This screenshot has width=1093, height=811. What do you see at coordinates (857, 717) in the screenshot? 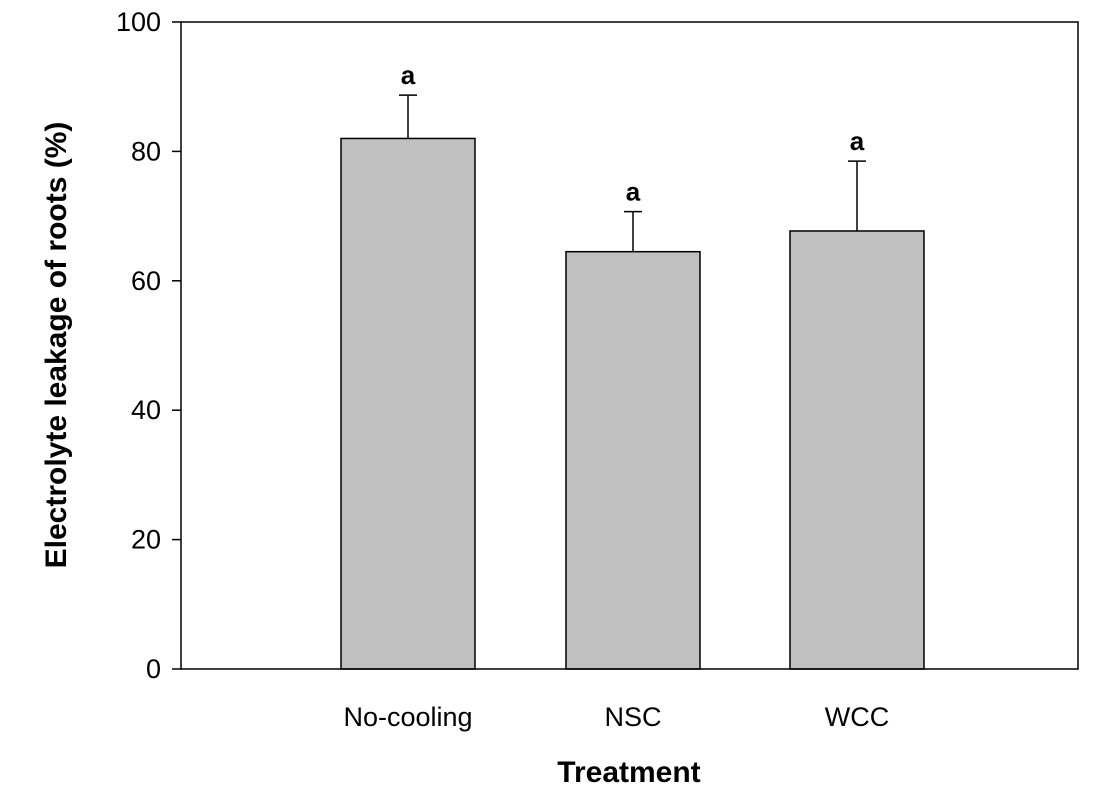
I see `x-category-label: WCC` at bounding box center [857, 717].